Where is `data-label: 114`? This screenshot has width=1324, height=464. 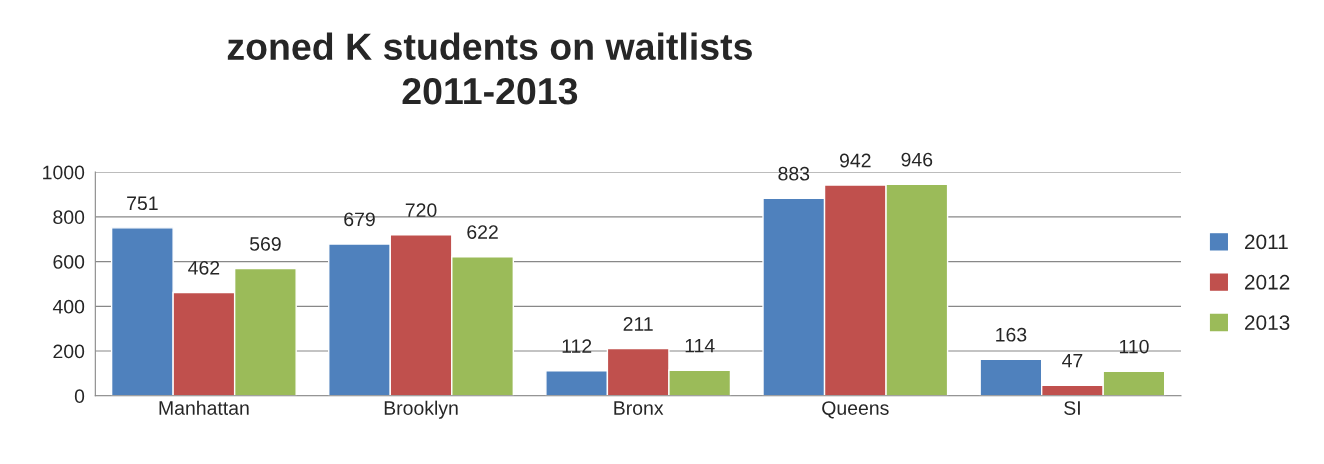 data-label: 114 is located at coordinates (700, 346).